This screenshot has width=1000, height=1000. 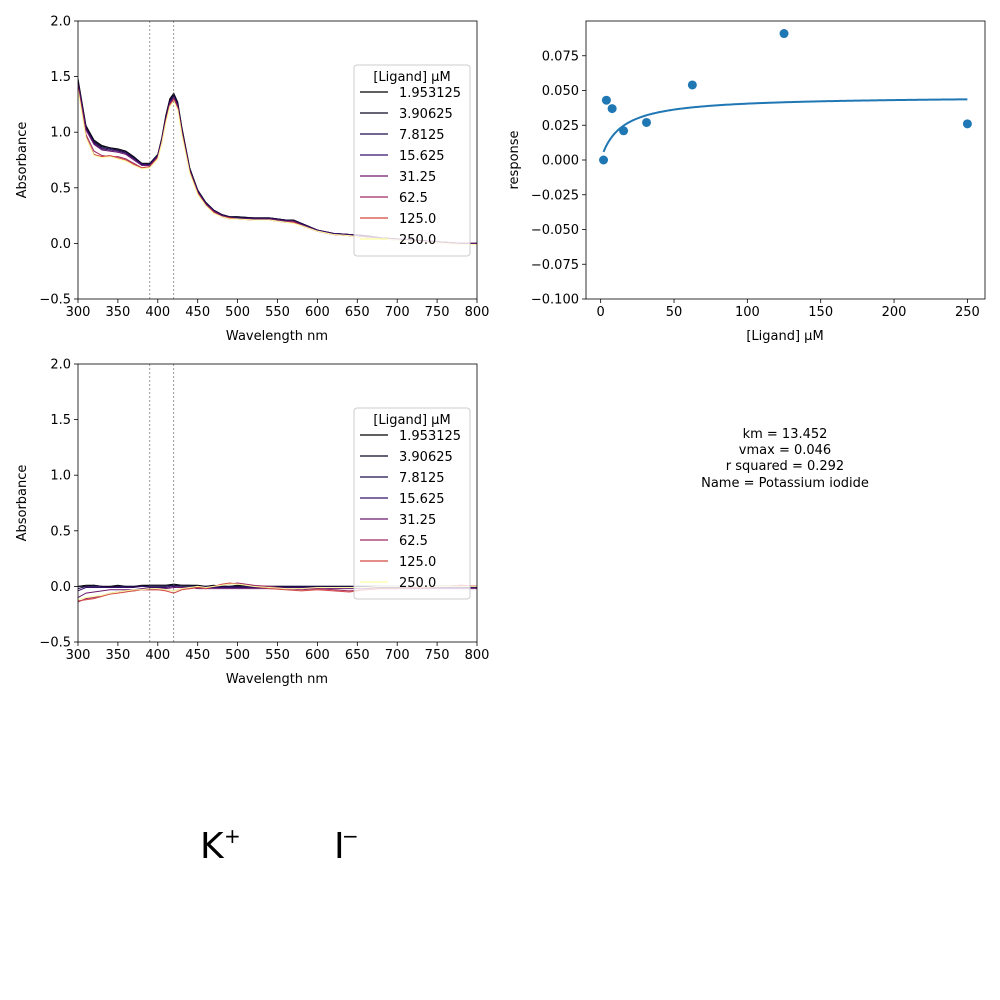 What do you see at coordinates (339, 846) in the screenshot?
I see `anion-symbol: I` at bounding box center [339, 846].